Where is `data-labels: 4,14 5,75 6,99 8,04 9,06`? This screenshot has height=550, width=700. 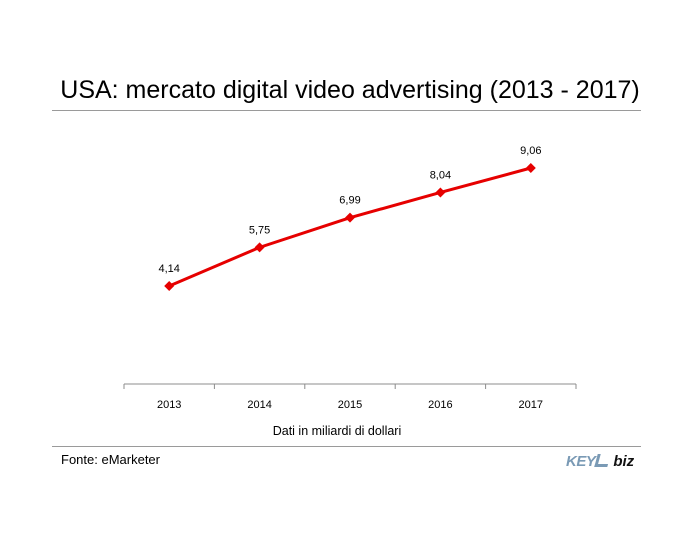
data-labels: 4,14 5,75 6,99 8,04 9,06 is located at coordinates (349, 210).